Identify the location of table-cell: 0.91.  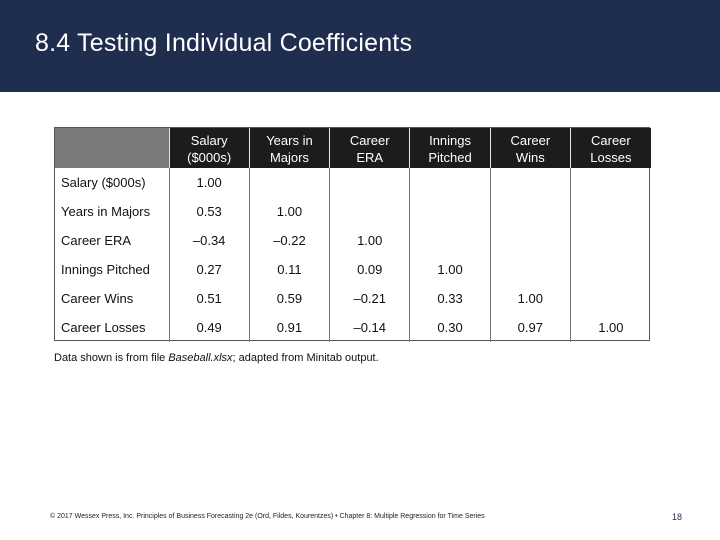
(290, 327).